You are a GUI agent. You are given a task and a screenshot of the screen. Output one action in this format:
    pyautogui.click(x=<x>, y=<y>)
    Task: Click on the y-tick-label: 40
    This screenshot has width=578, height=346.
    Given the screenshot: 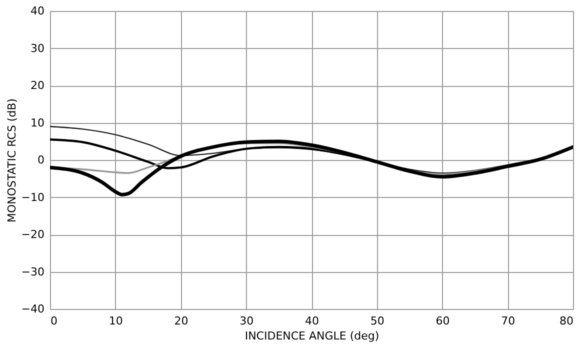 What is the action you would take?
    pyautogui.click(x=37, y=11)
    